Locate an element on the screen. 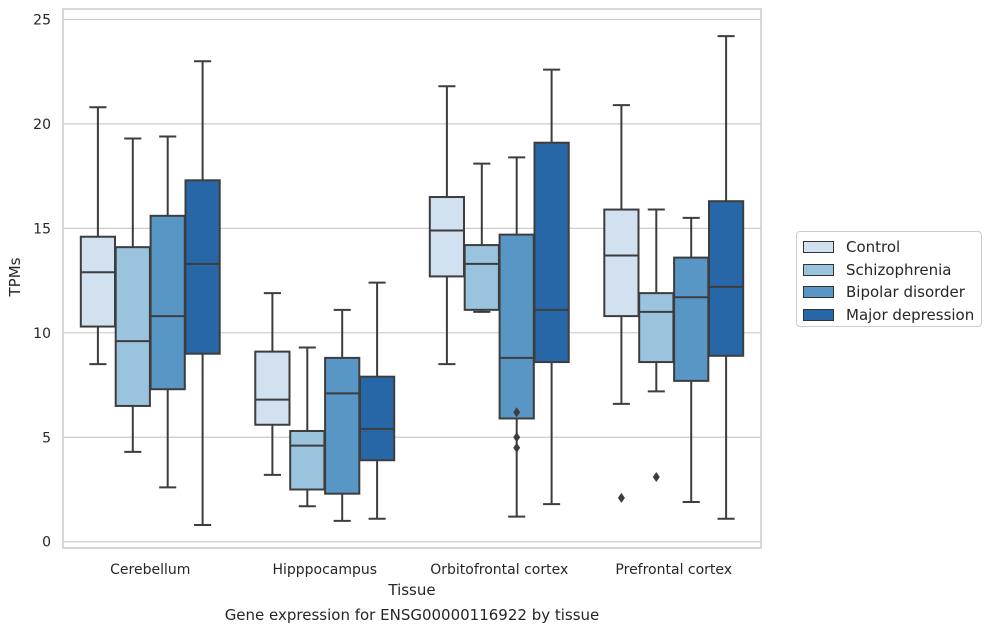 This screenshot has width=993, height=634. x-tick-label-prefrontal-cortex: Prefrontal cortex is located at coordinates (673, 570).